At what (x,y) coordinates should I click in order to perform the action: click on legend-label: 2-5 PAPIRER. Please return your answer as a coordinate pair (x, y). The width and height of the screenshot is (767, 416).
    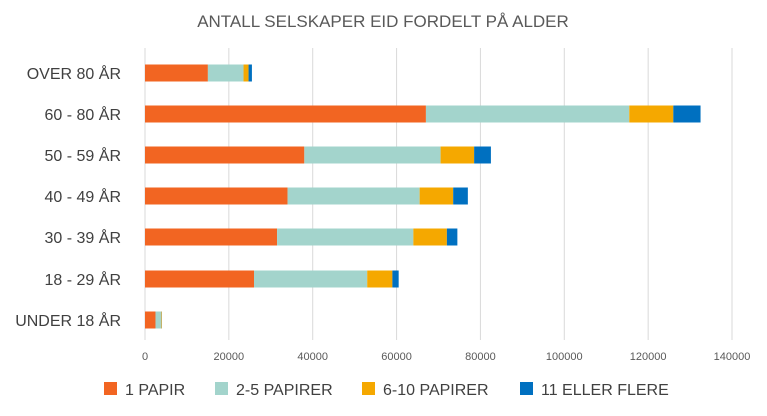
    Looking at the image, I should click on (284, 390).